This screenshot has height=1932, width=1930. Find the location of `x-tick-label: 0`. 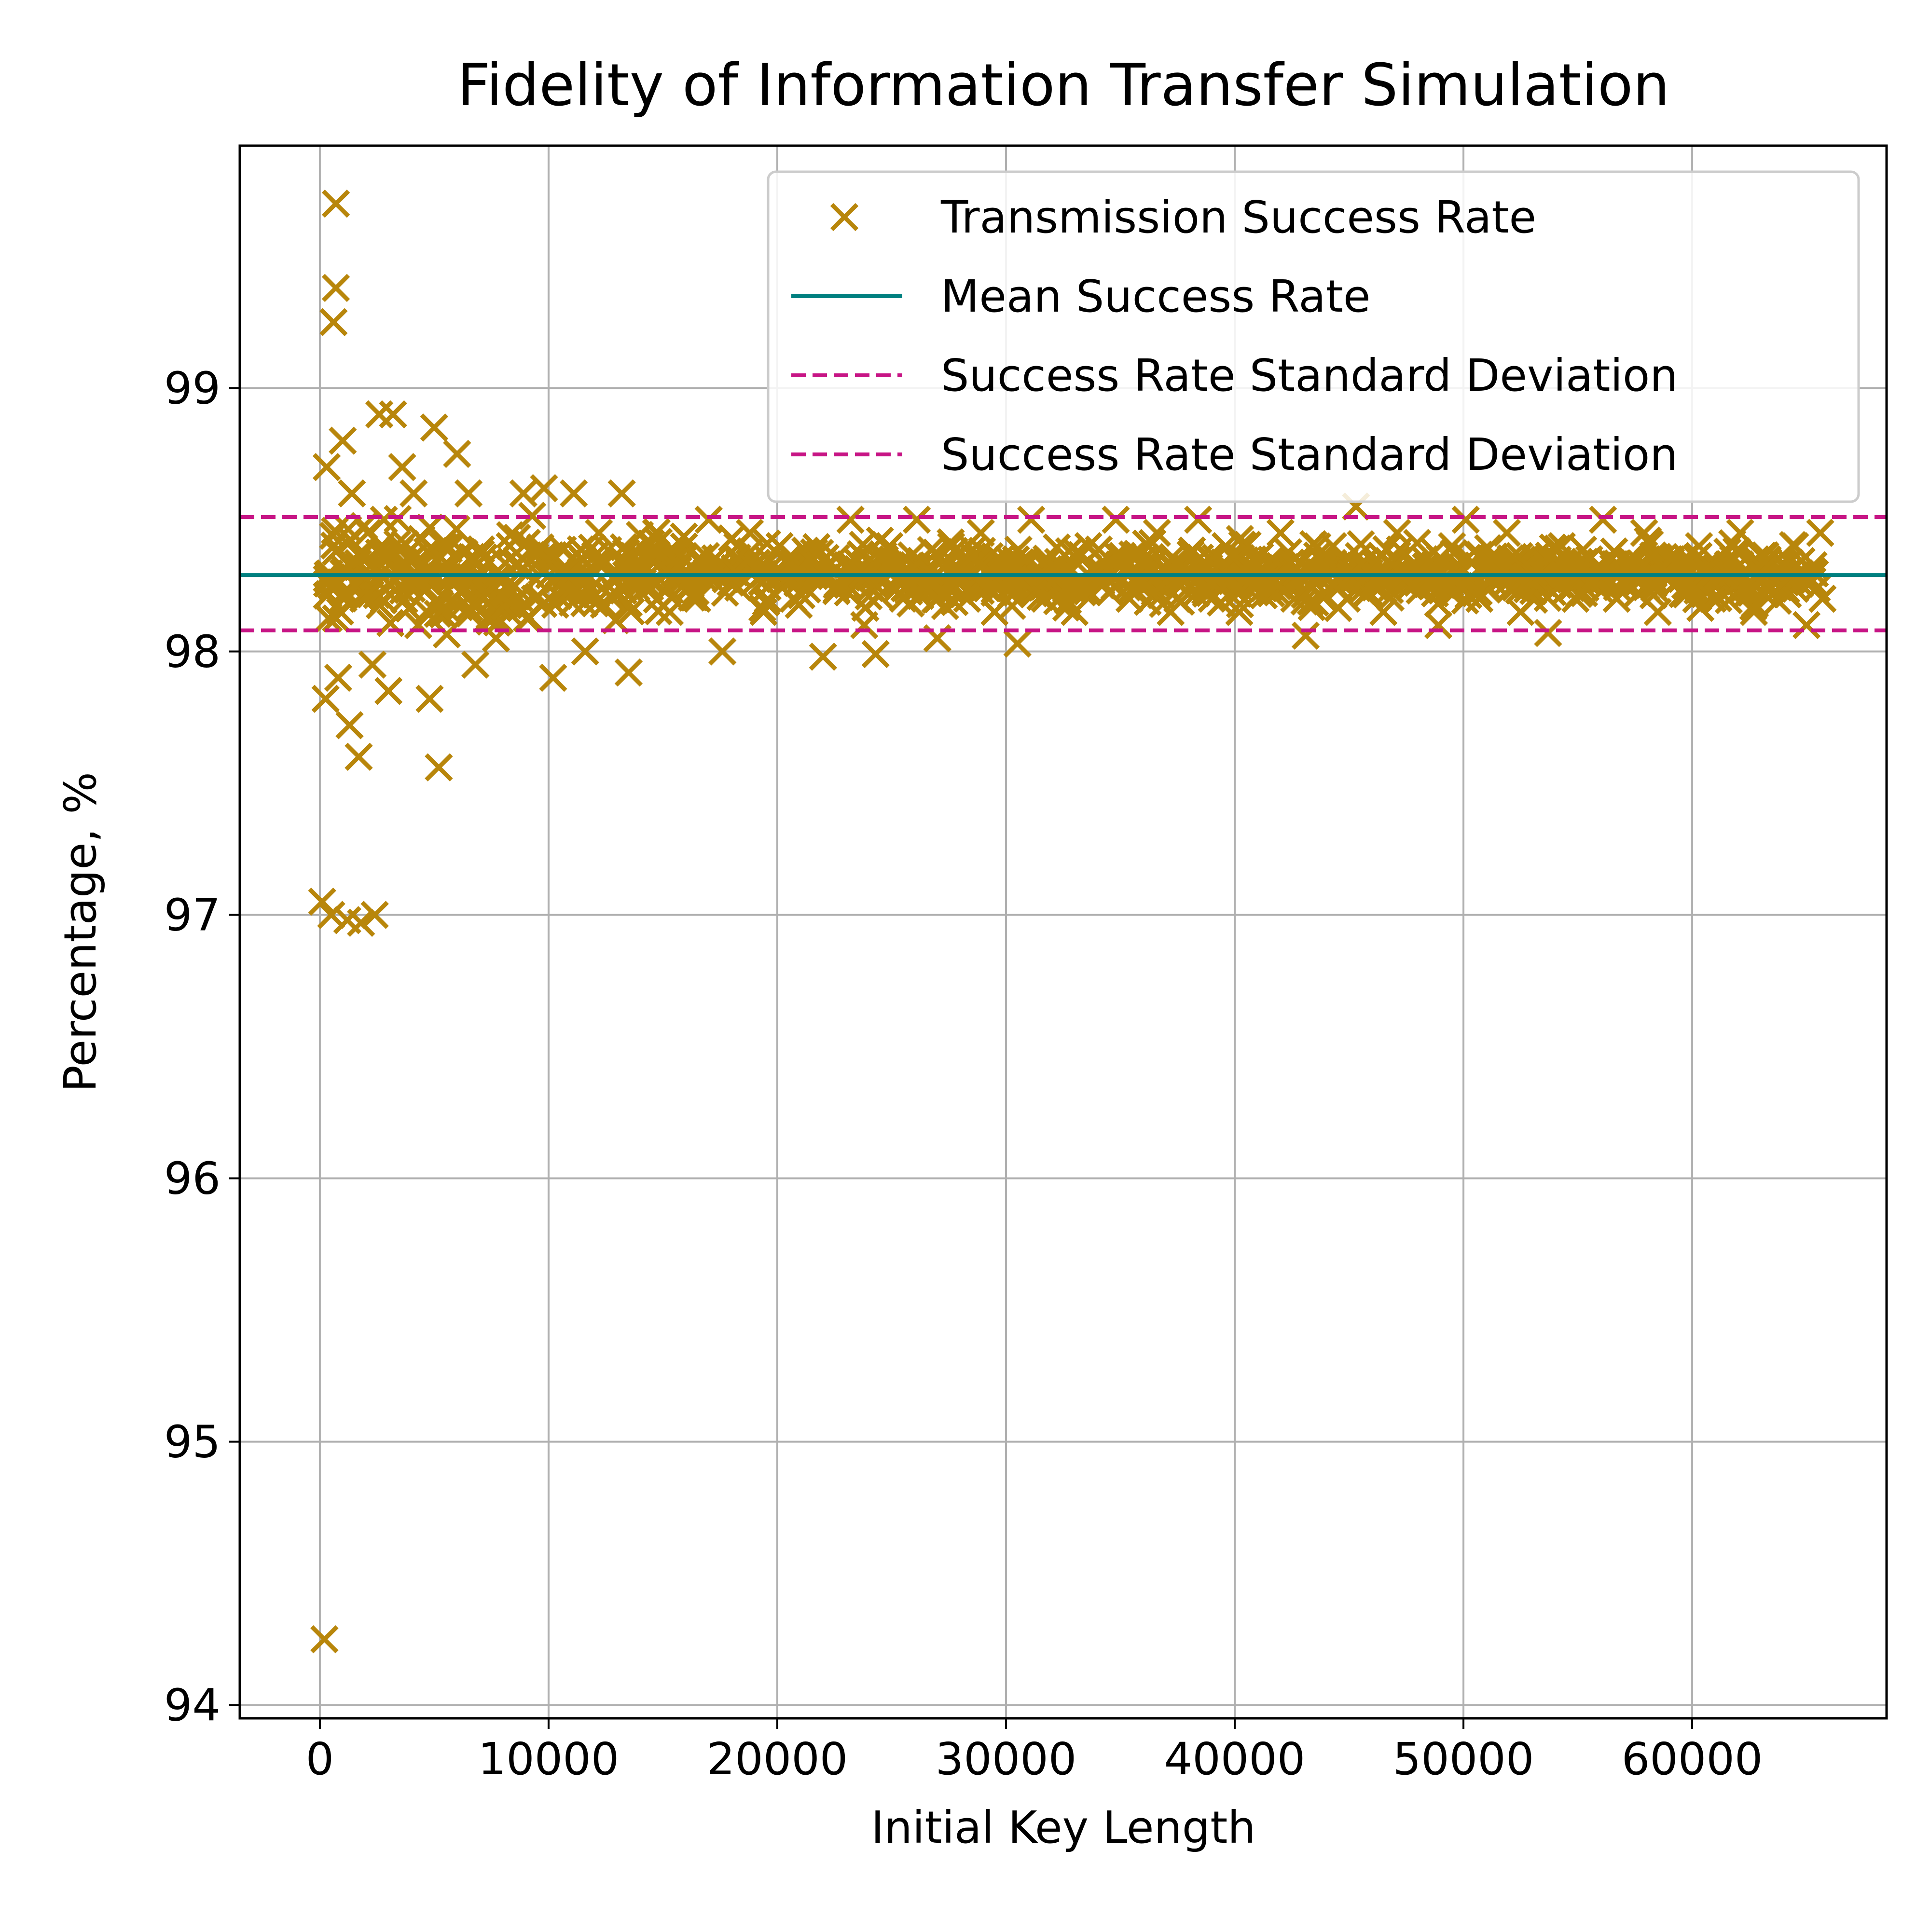

x-tick-label: 0 is located at coordinates (320, 1759).